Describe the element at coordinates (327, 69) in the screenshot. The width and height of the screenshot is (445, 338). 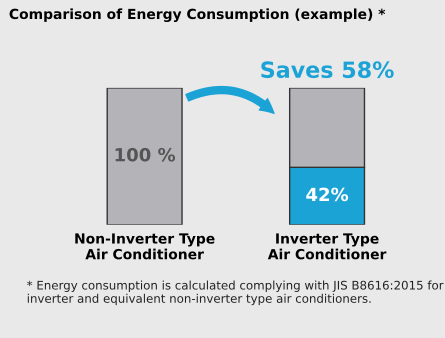
I see `annotation: Saves 58%` at that location.